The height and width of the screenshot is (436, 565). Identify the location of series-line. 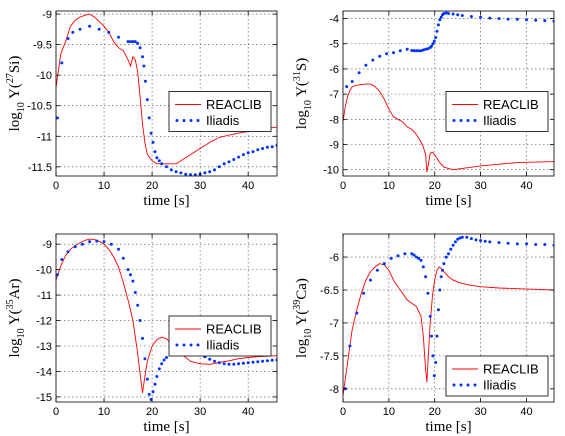
(448, 329).